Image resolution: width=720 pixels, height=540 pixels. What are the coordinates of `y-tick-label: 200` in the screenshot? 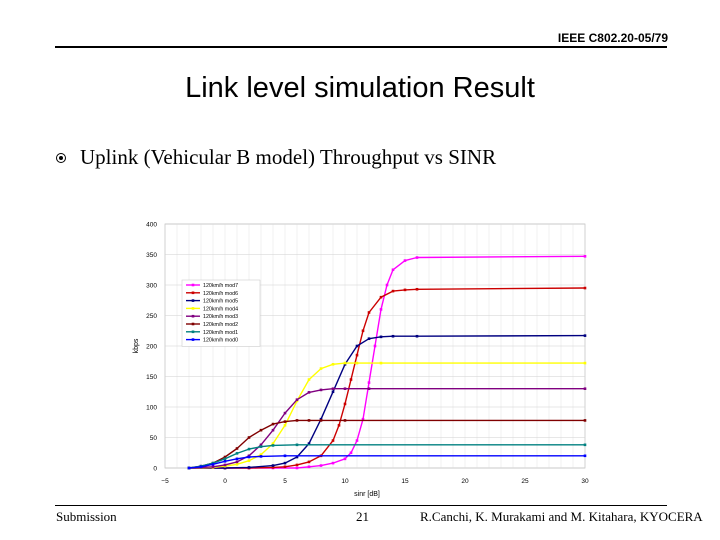 It's located at (151, 347).